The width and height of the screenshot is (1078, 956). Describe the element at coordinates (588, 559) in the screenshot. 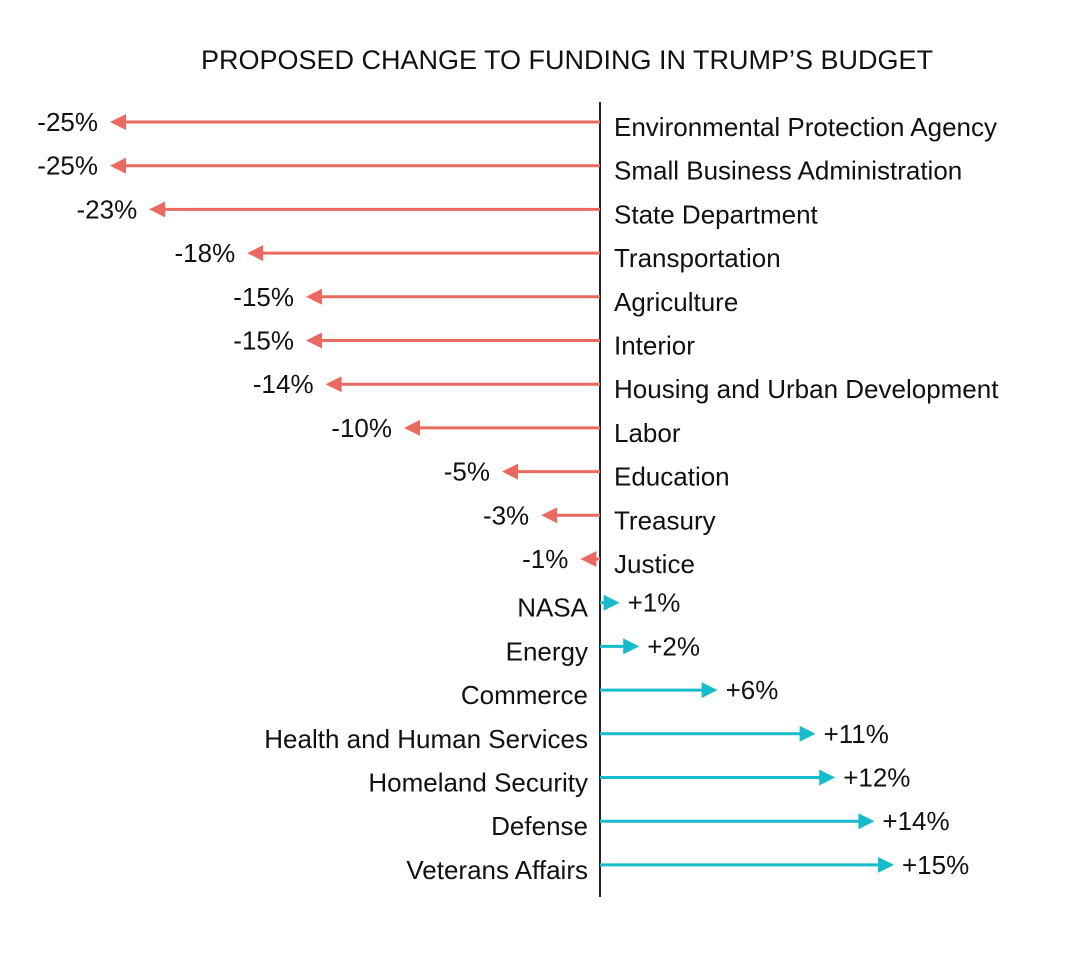

I see `arrow-head-justice` at that location.